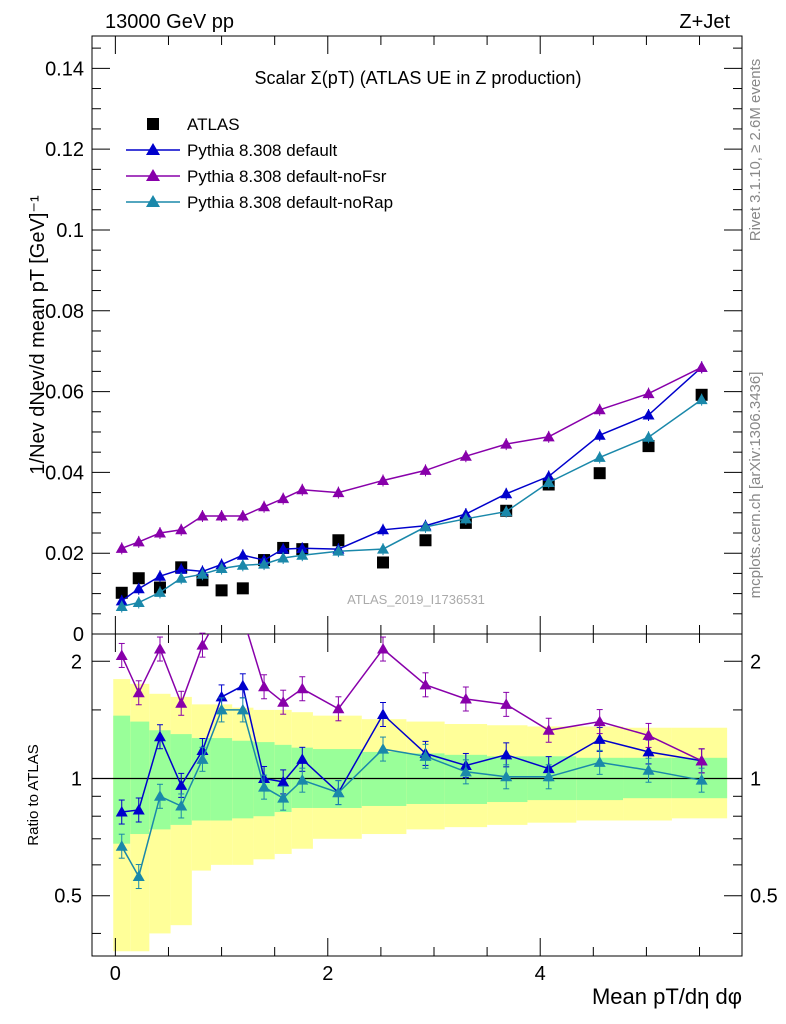 The image size is (786, 1024). Describe the element at coordinates (540, 974) in the screenshot. I see `x-tick-label: 4` at that location.